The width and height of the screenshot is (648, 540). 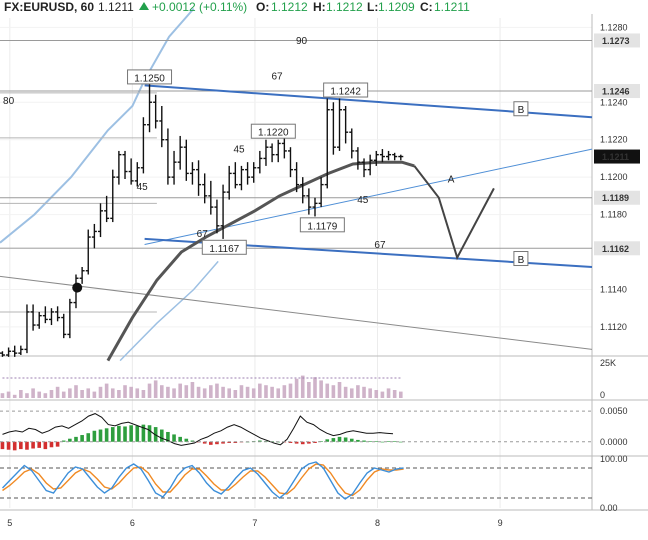 What do you see at coordinates (614, 140) in the screenshot?
I see `price-tick-label: 1.1220` at bounding box center [614, 140].